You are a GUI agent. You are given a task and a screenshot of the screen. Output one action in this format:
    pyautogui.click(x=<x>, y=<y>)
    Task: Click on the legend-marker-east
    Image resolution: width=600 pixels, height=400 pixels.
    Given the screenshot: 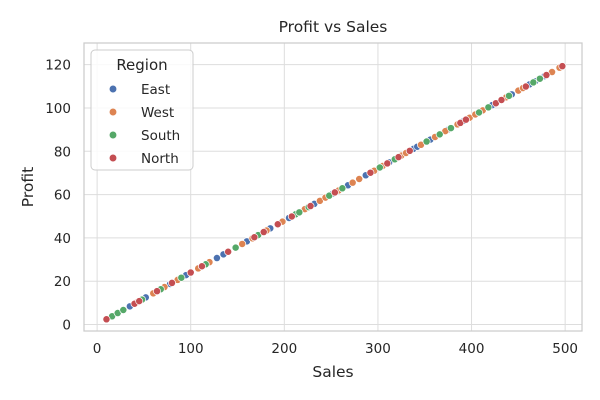 What is the action you would take?
    pyautogui.click(x=113, y=89)
    